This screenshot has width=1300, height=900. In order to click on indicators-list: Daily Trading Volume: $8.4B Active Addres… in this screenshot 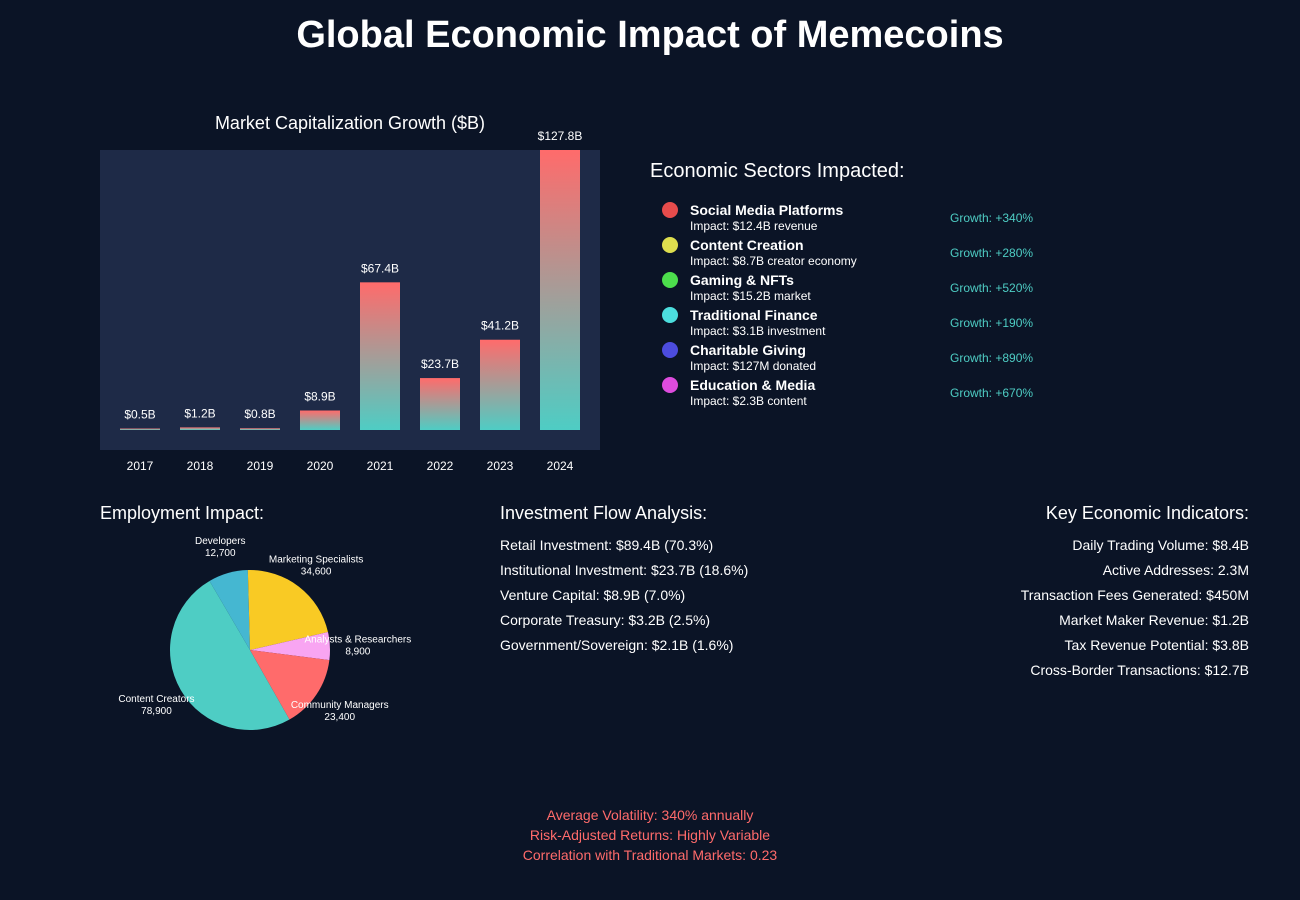, I will do `click(1135, 611)`.